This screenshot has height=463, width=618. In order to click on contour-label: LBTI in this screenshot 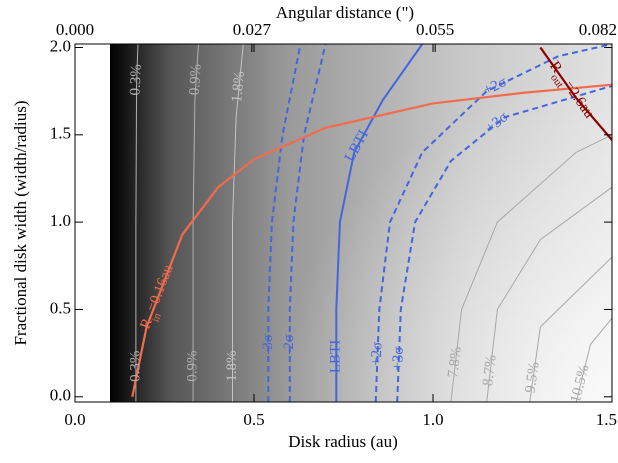, I will do `click(336, 356)`.